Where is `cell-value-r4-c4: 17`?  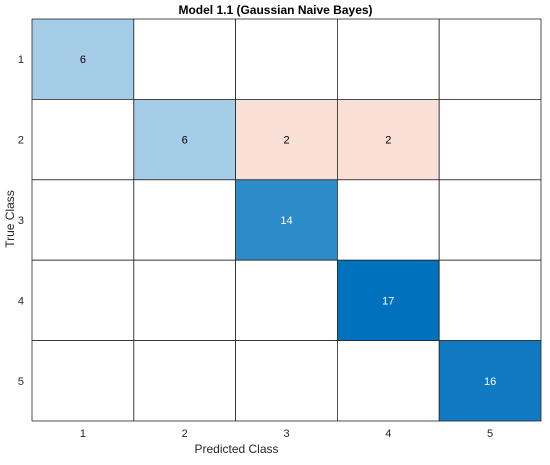 cell-value-r4-c4: 17 is located at coordinates (388, 301).